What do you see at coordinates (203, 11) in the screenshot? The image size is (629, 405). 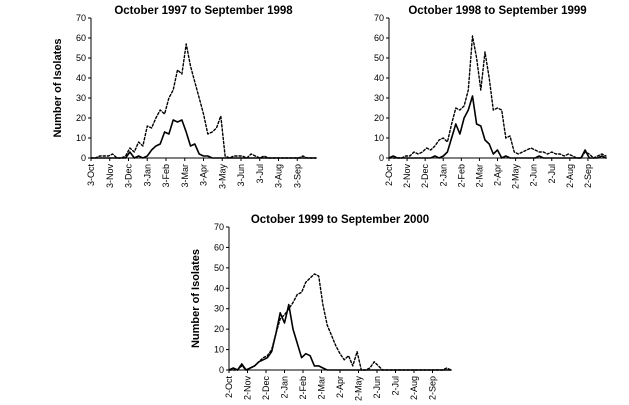 I see `chart-title: October 1997 to September 1998` at bounding box center [203, 11].